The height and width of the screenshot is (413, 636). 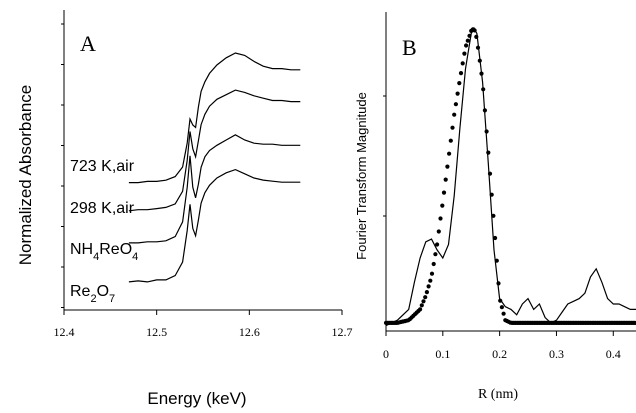 I want to click on panel-b-y-axis-label: Fourier Transform Magnitude, so click(x=361, y=176).